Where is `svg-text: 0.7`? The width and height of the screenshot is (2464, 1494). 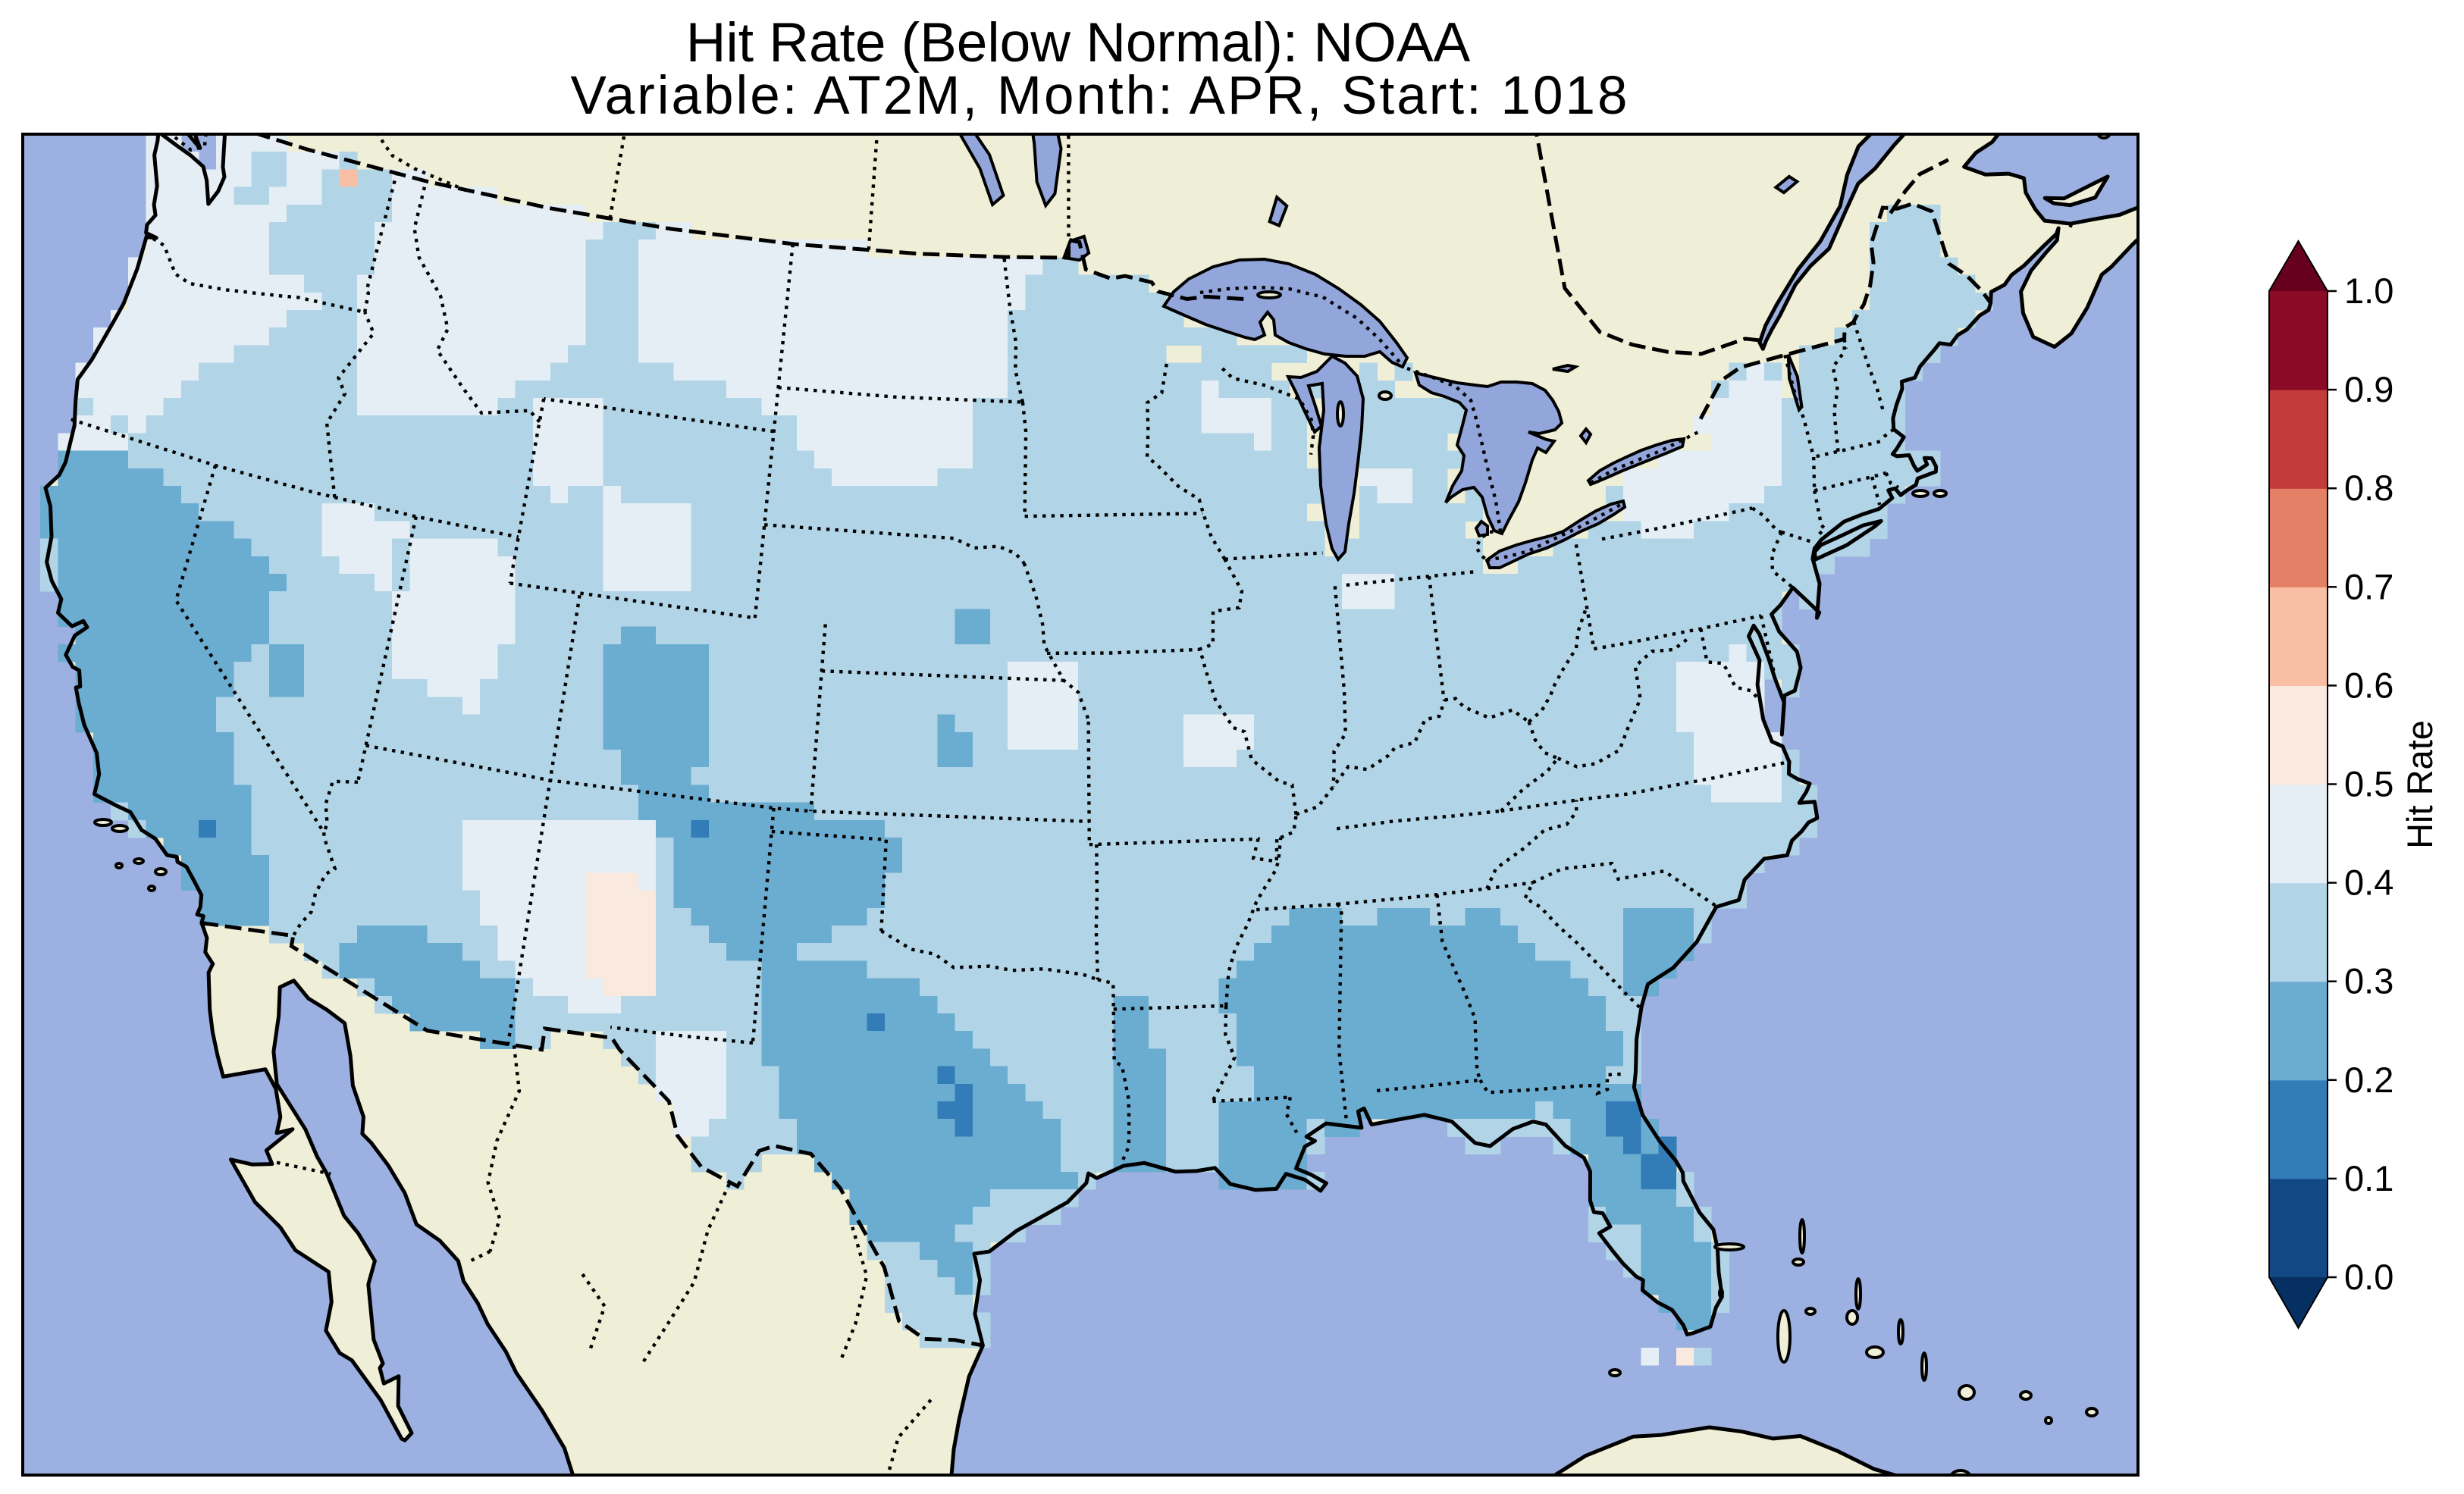
svg-text: 0.7 is located at coordinates (2368, 586).